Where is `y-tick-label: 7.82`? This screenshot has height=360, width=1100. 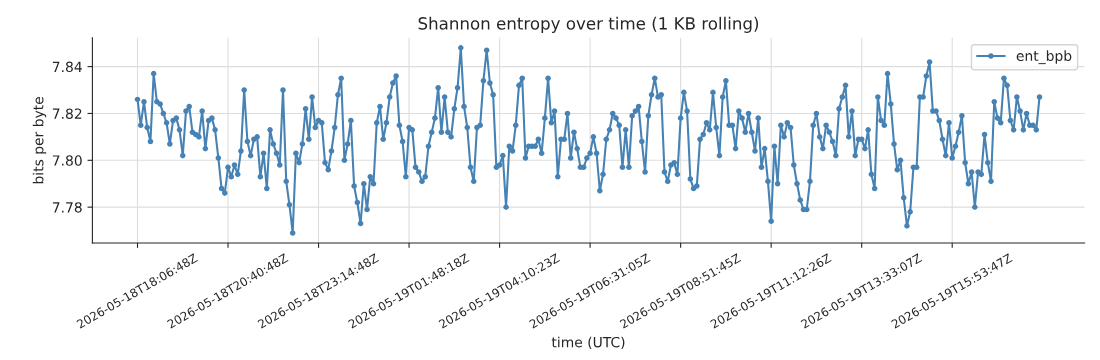 y-tick-label: 7.82 is located at coordinates (67, 113).